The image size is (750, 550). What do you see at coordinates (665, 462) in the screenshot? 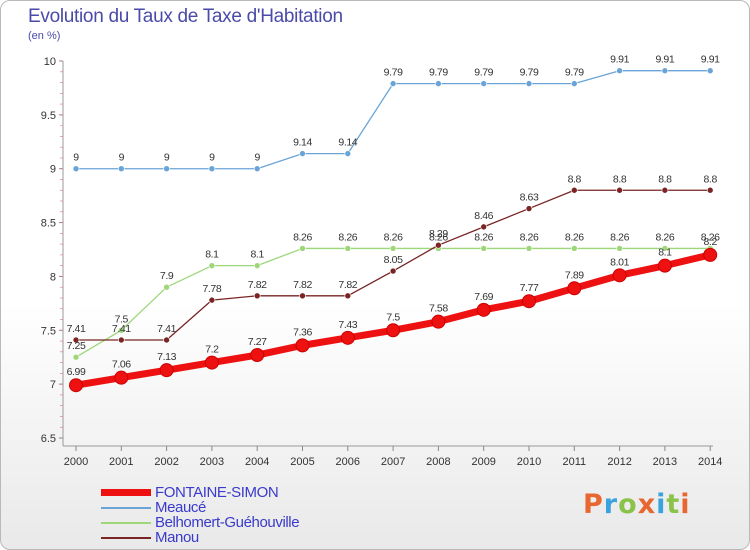
I see `x-tick-label: 2013` at bounding box center [665, 462].